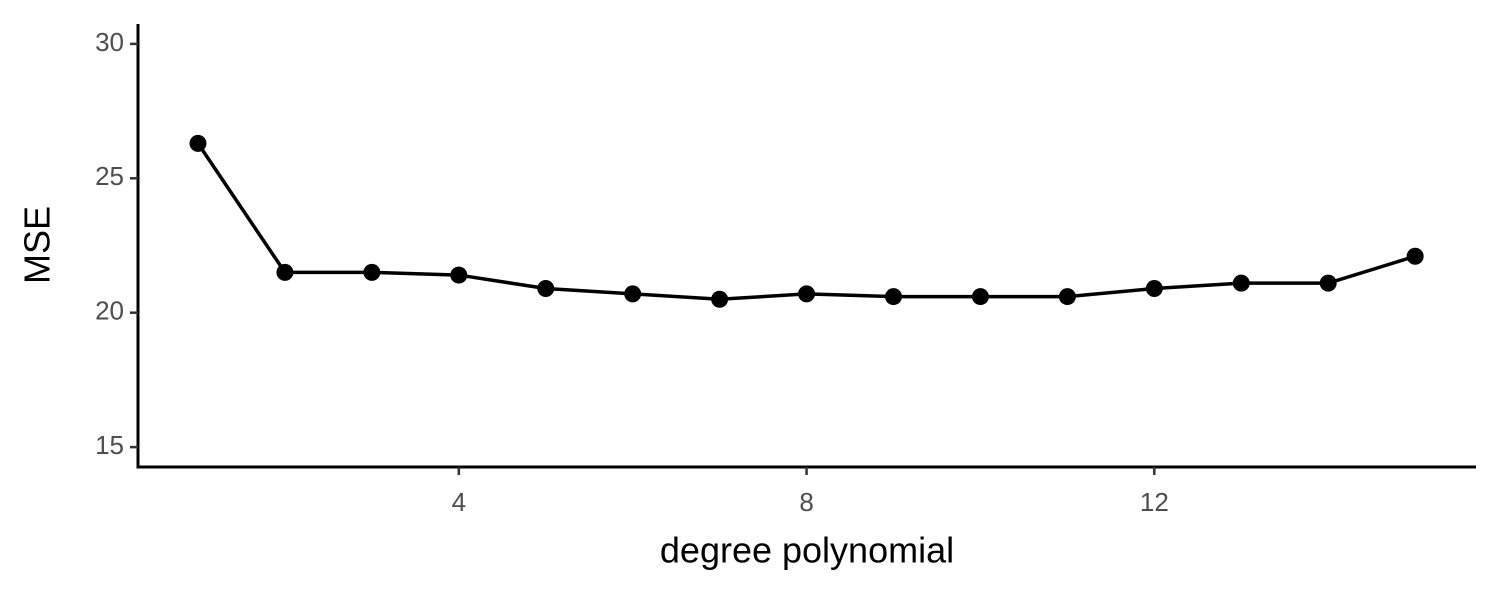 The height and width of the screenshot is (600, 1500). Describe the element at coordinates (459, 502) in the screenshot. I see `x-tick-label: 4` at that location.